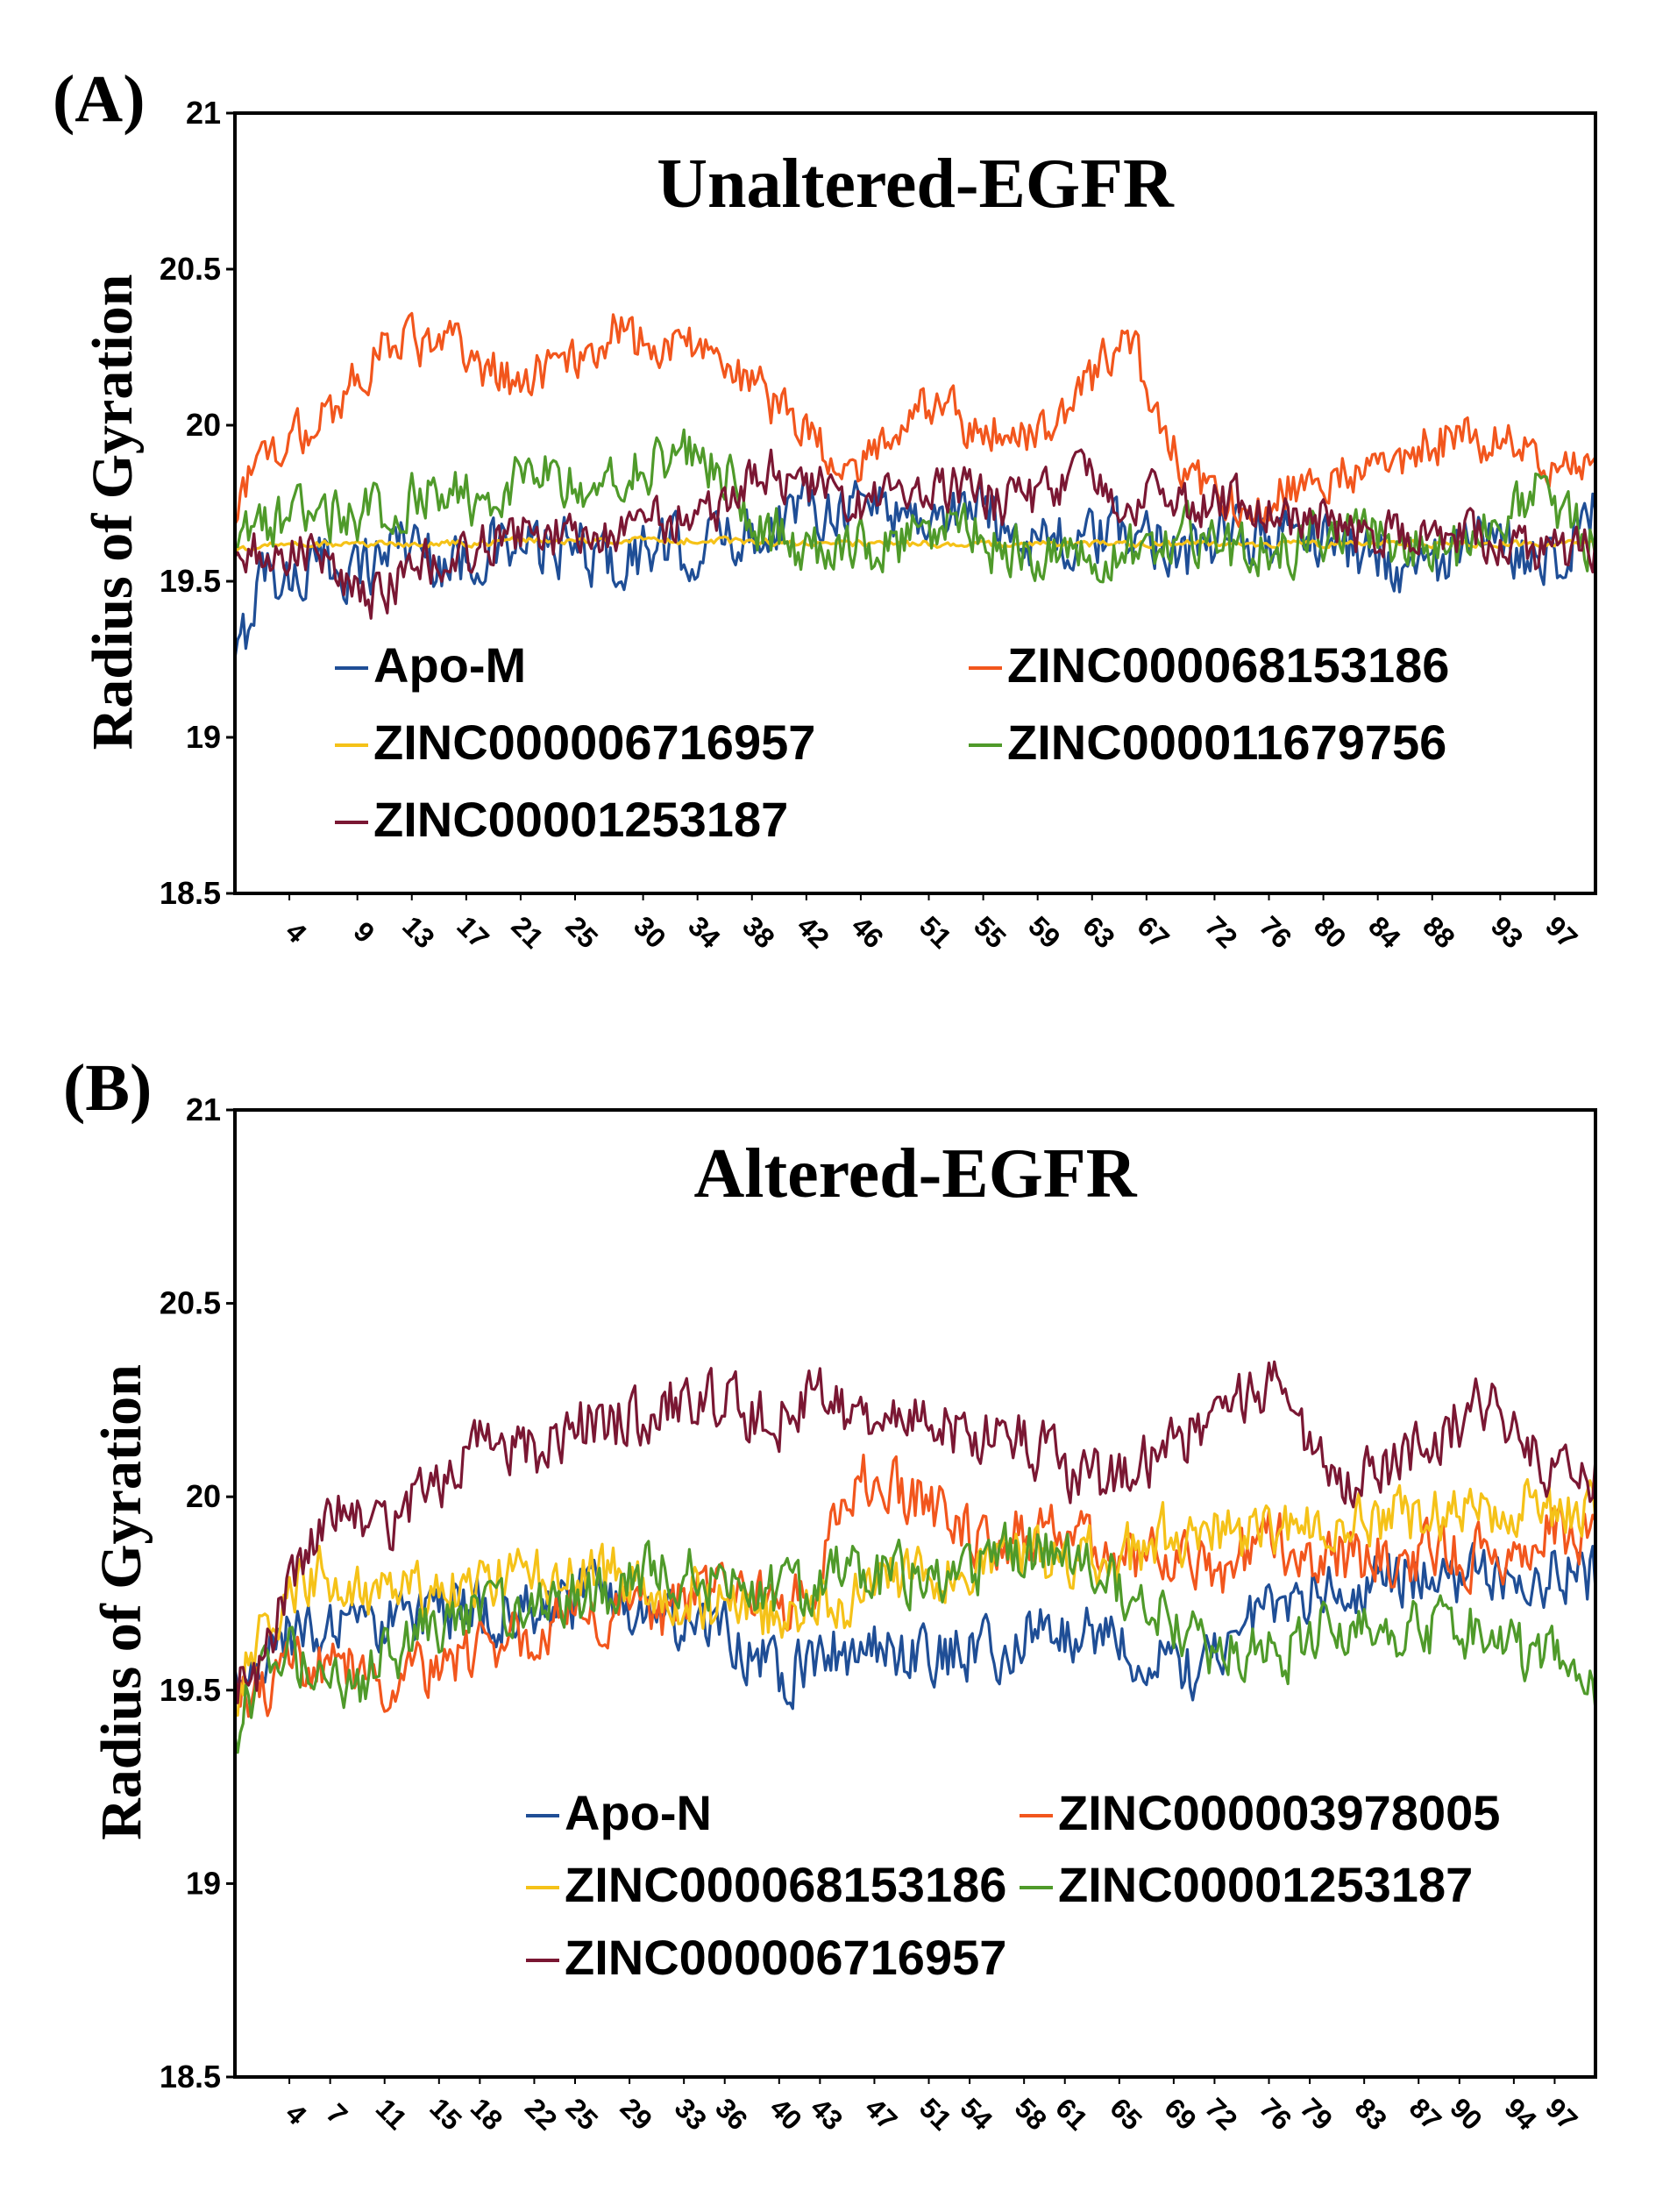  Describe the element at coordinates (758, 932) in the screenshot. I see `x-tick-label: 38` at that location.